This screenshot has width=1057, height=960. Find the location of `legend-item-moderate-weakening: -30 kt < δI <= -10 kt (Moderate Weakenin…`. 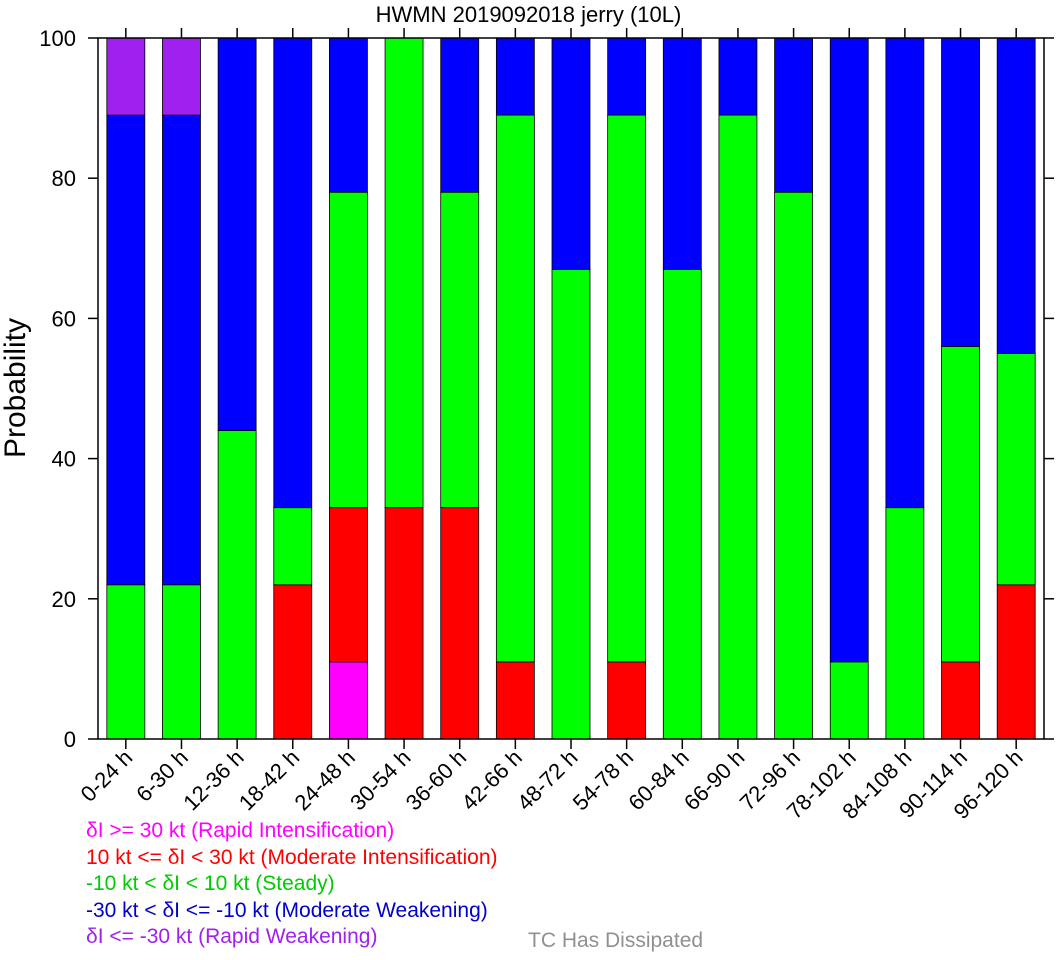

legend-item-moderate-weakening: -30 kt < δI <= -10 kt (Moderate Weakenin… is located at coordinates (287, 910).